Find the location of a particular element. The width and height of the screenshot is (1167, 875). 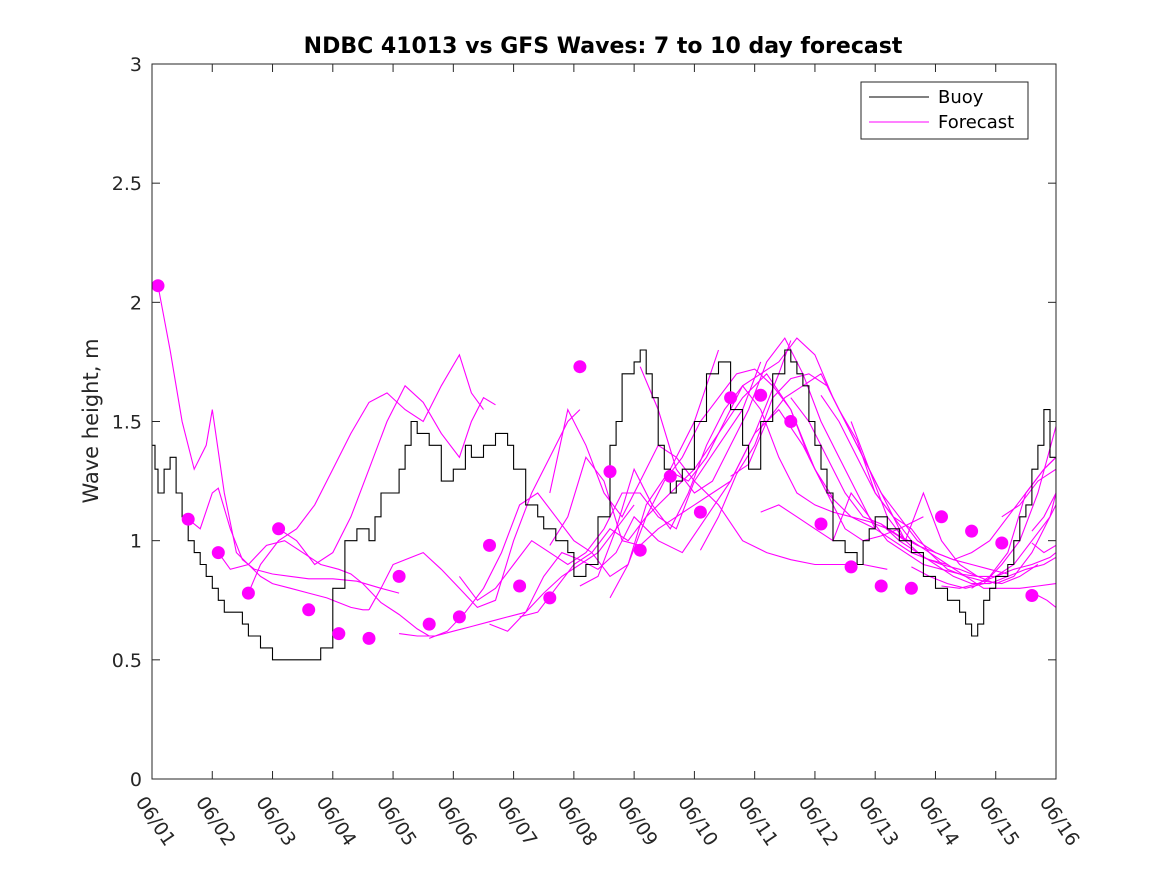

y-tick-label: 0.5 is located at coordinates (127, 661).